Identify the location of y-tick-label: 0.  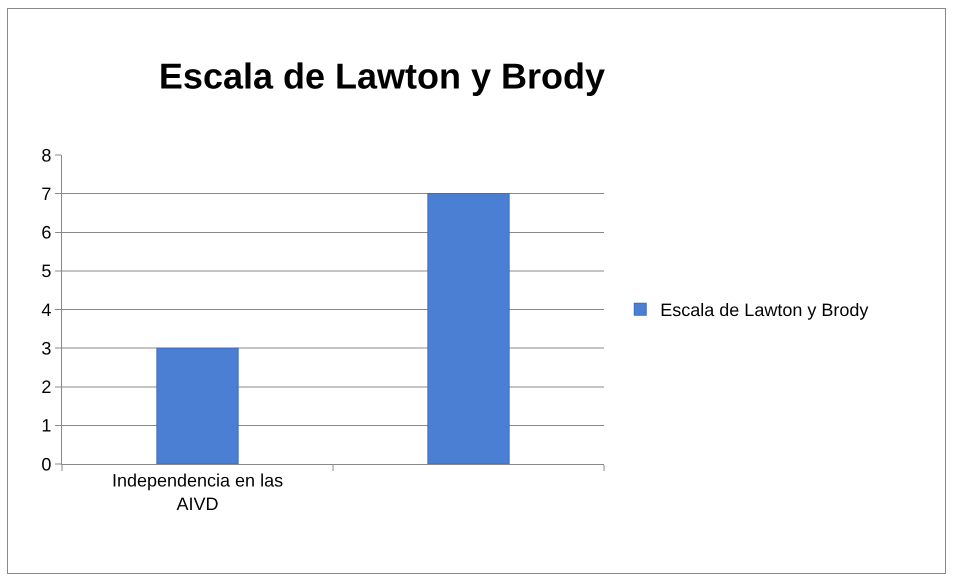
(46, 464).